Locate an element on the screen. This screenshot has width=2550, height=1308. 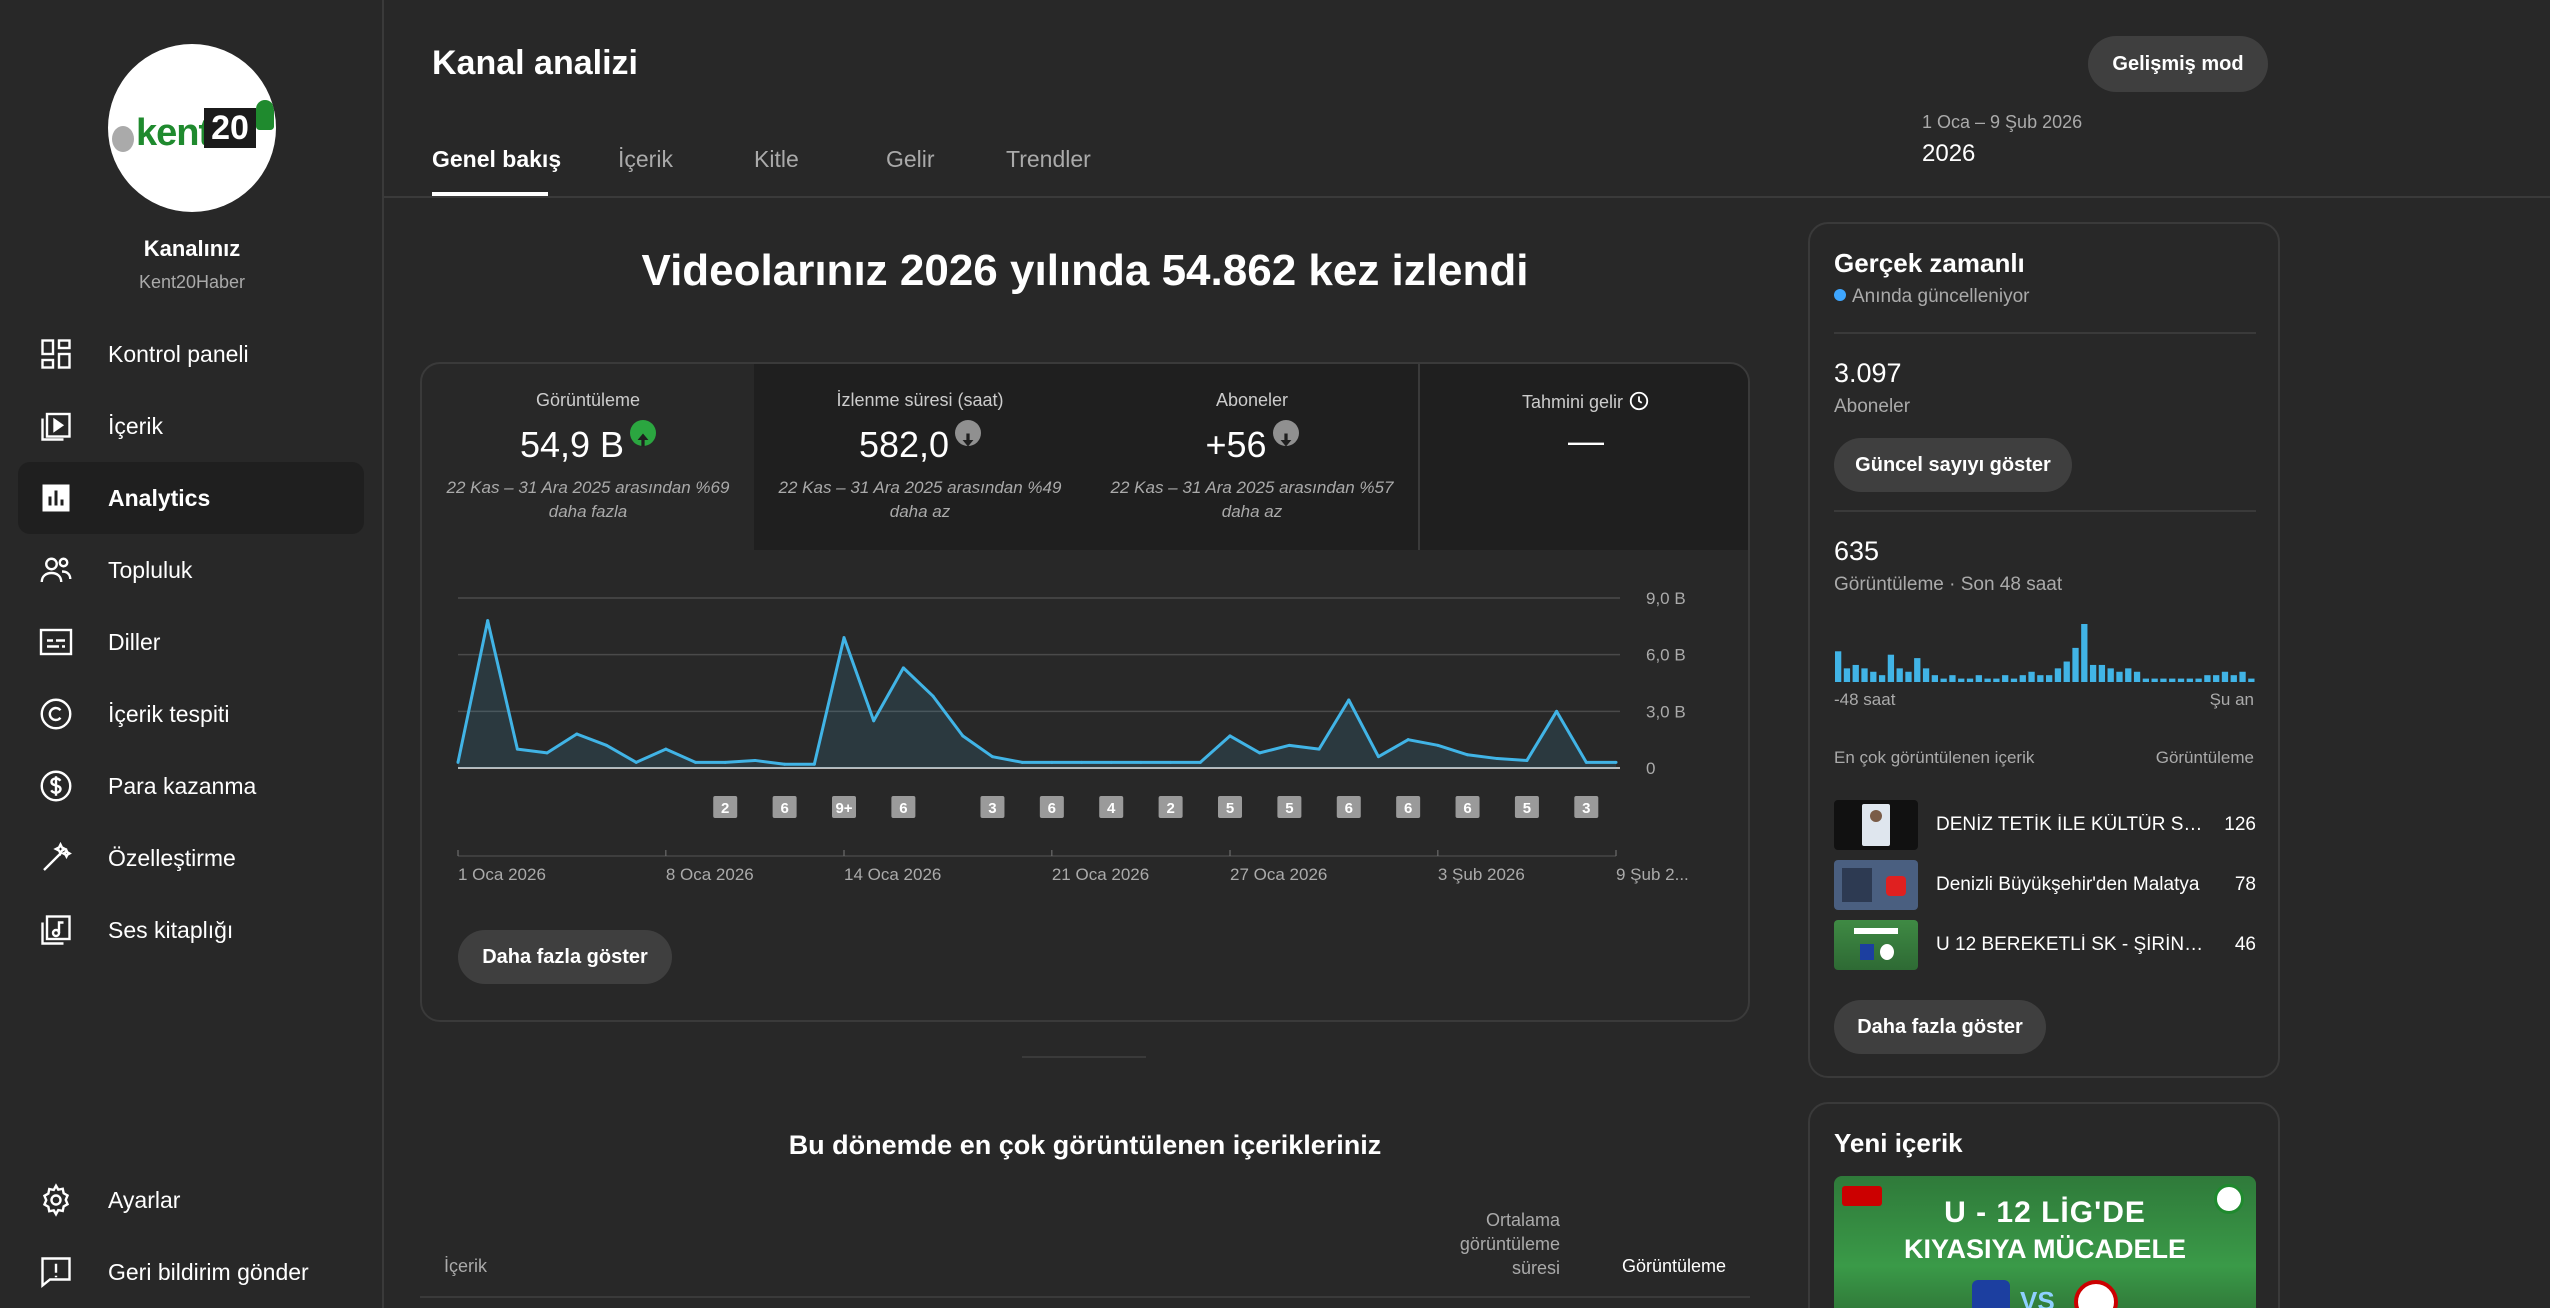
new-content-thumbnail: U - 12 LİG'DE KIYASIYA MÜCADELE VS is located at coordinates (2045, 1242).